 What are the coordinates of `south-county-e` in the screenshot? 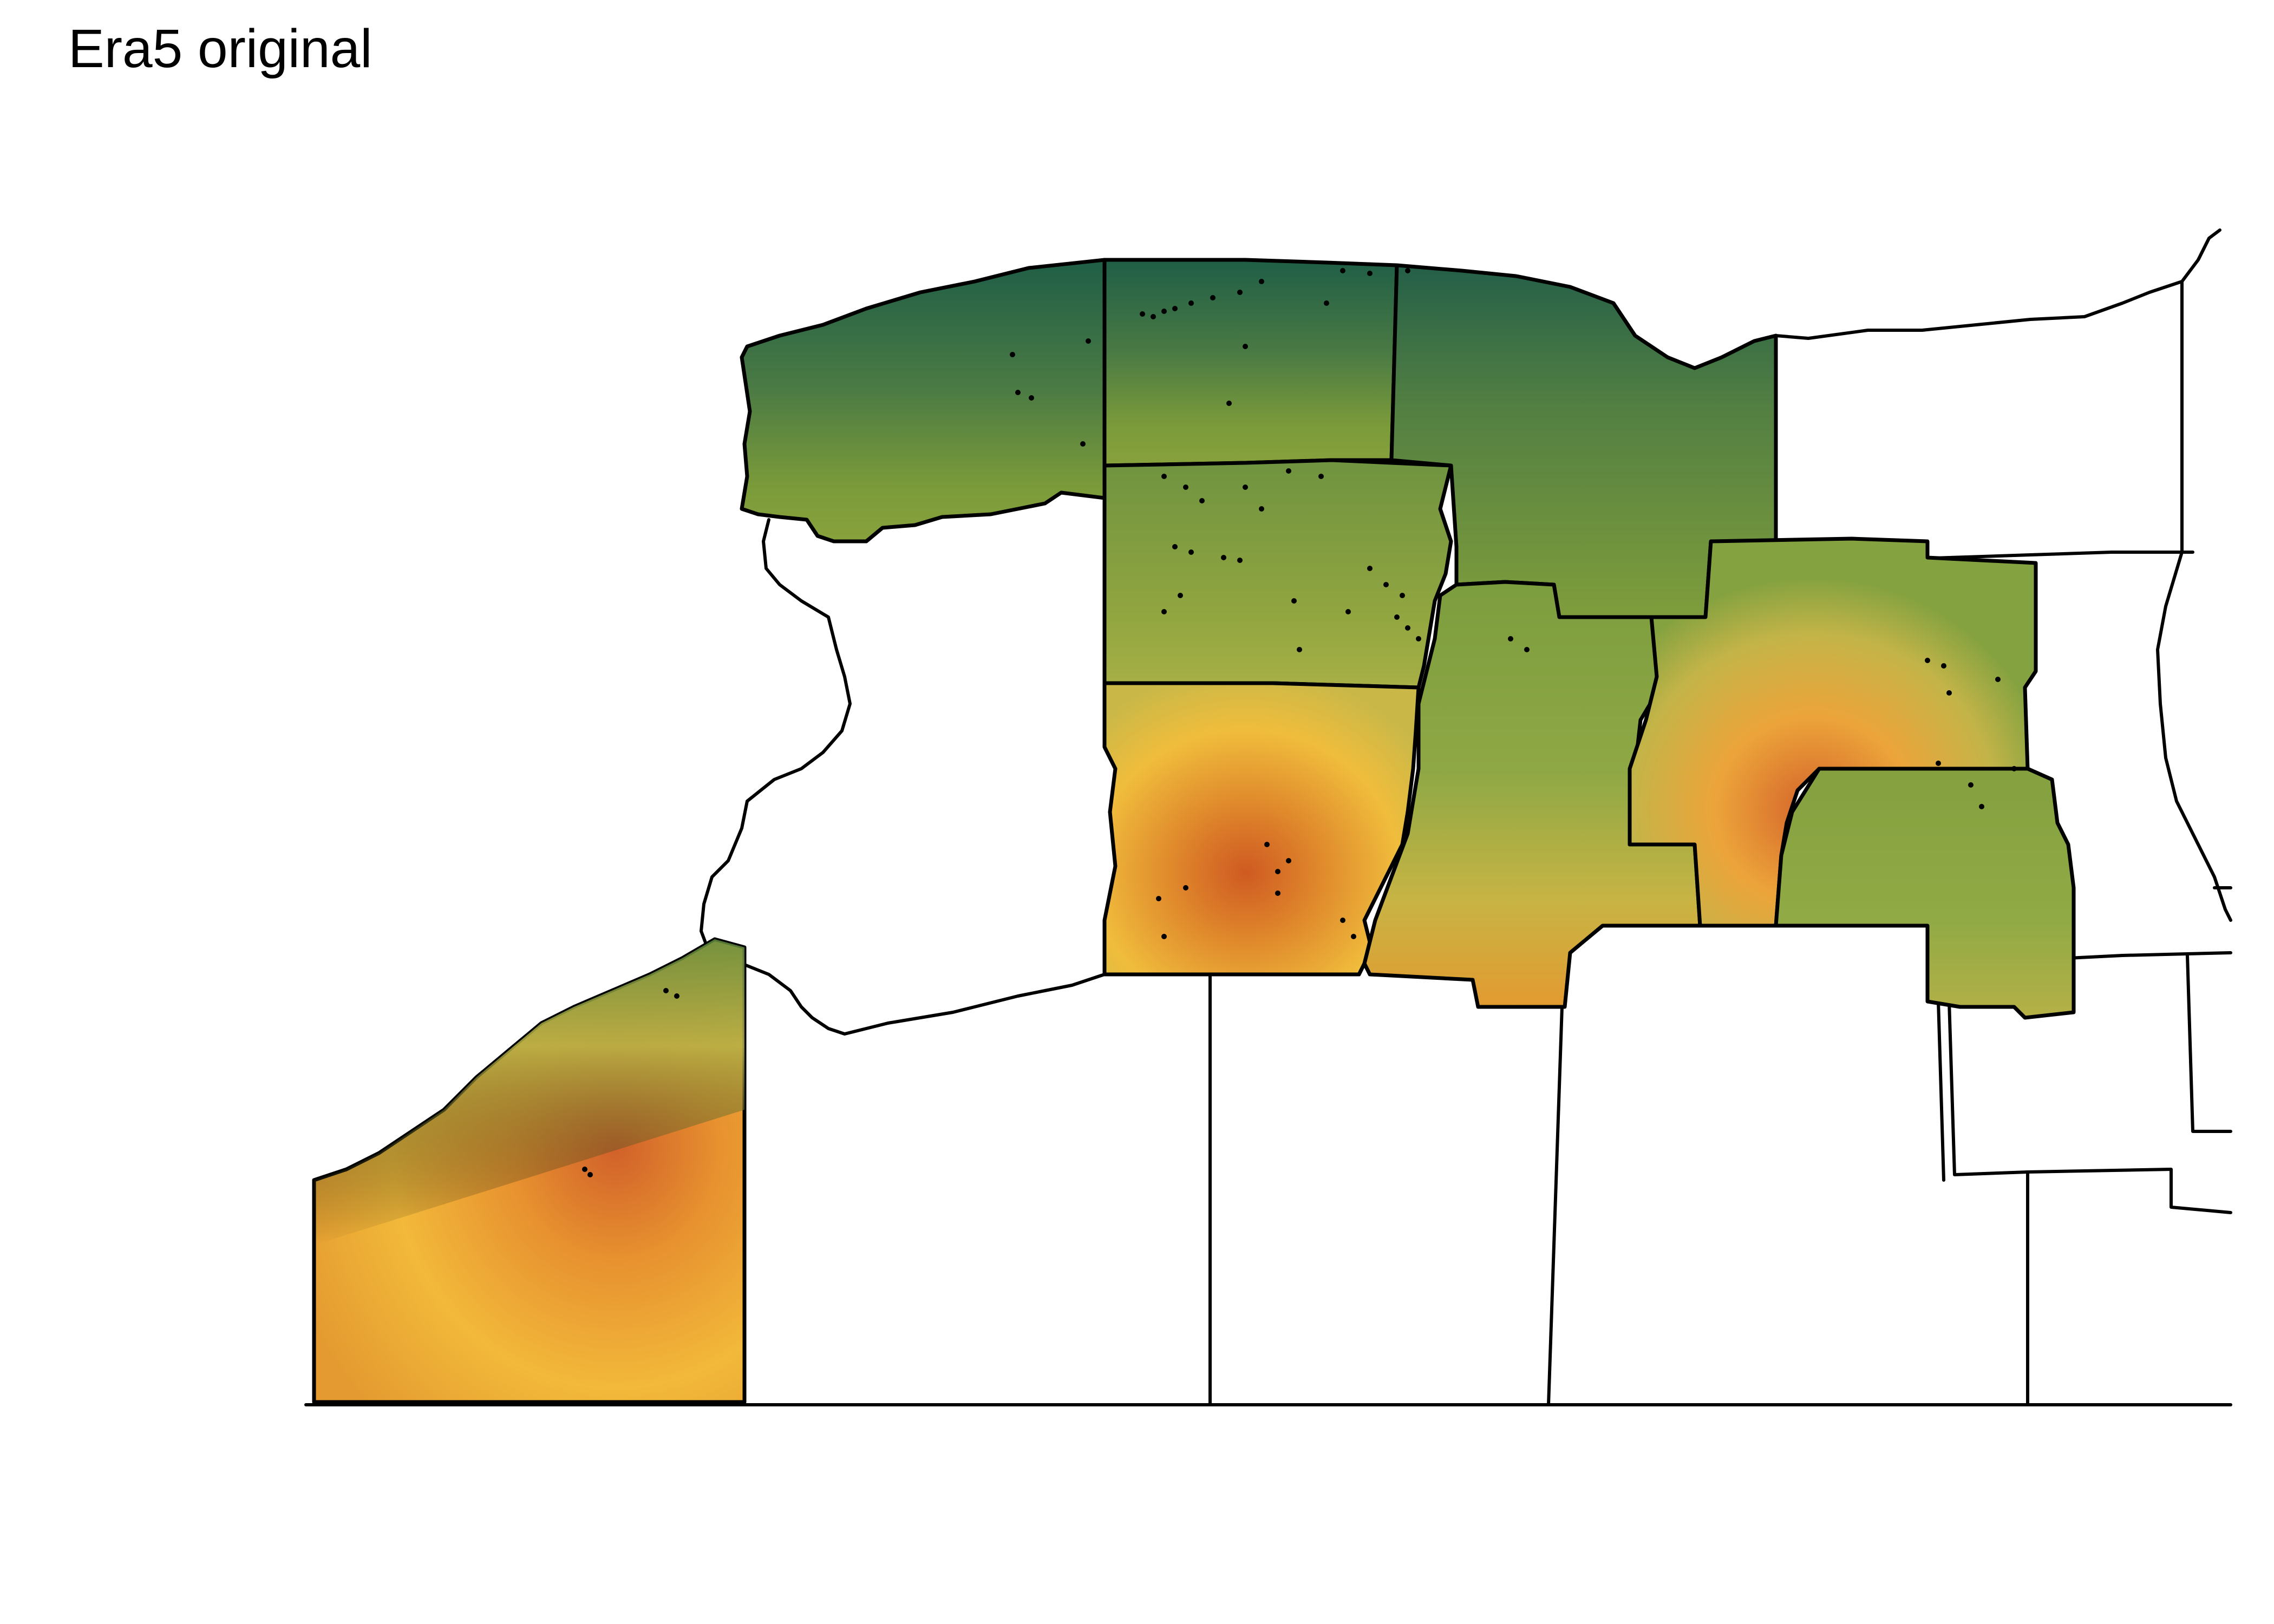 It's located at (1941, 1091).